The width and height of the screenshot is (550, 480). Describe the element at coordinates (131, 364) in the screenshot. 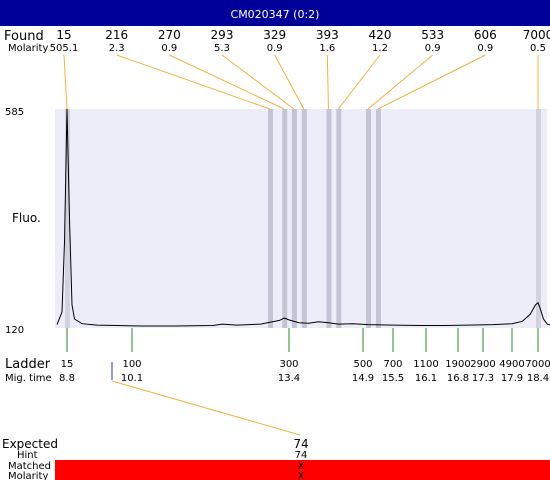

I see `ladder-size-label: 100` at that location.